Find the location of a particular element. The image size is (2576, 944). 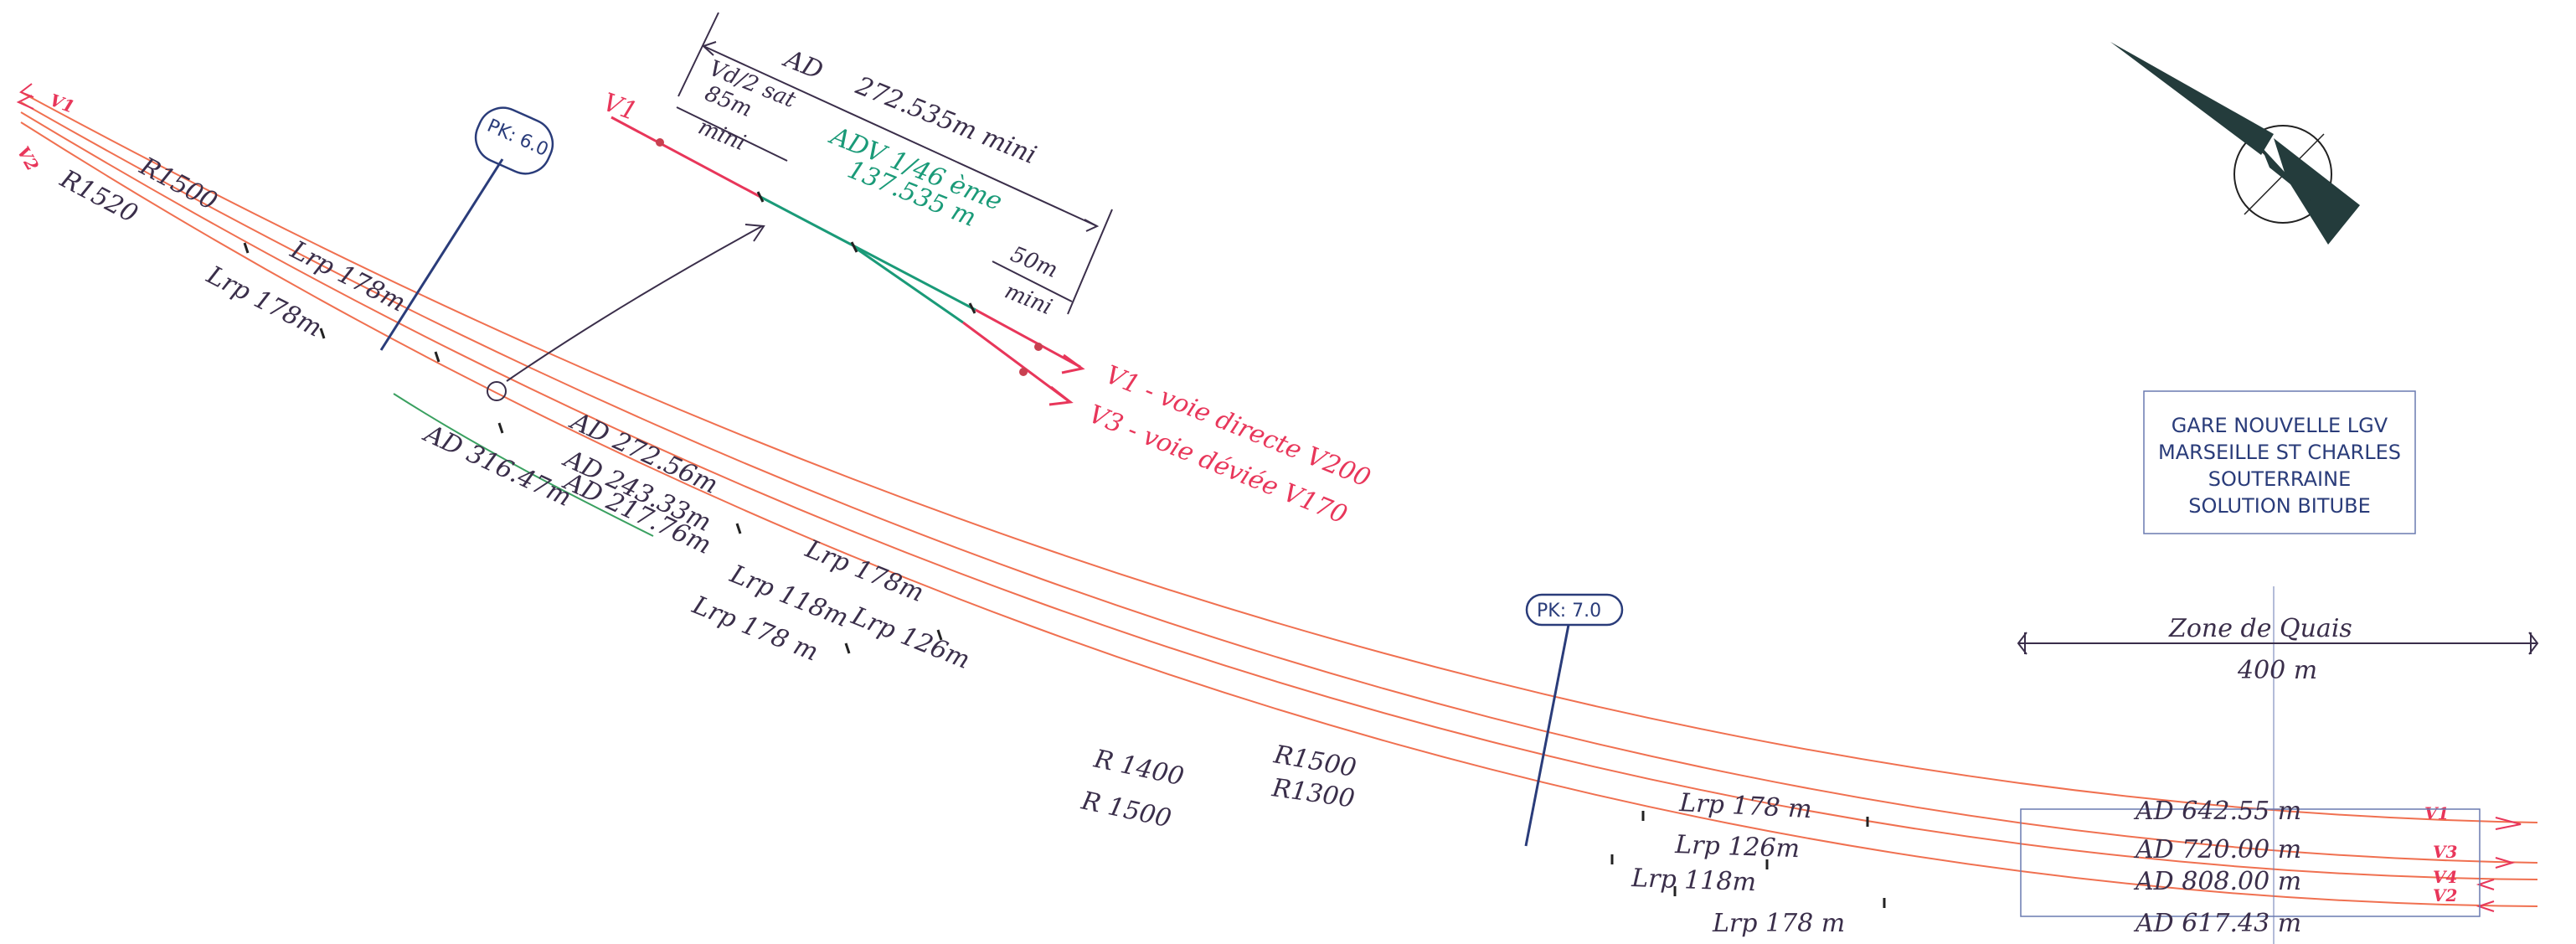

track-green-section is located at coordinates (523, 465).